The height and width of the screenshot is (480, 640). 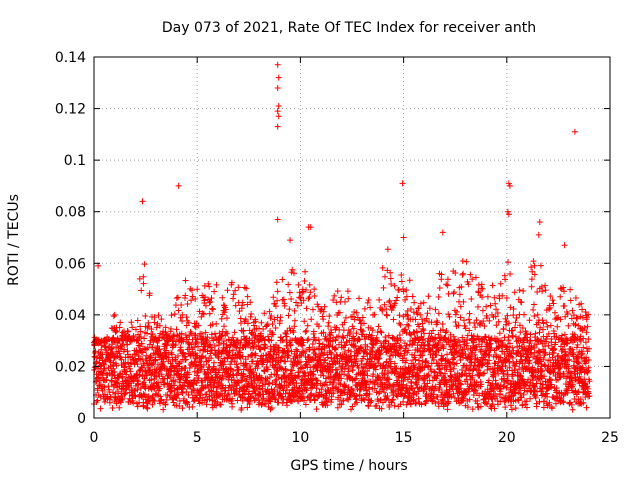 What do you see at coordinates (70, 213) in the screenshot?
I see `y-tick-label: 0.08` at bounding box center [70, 213].